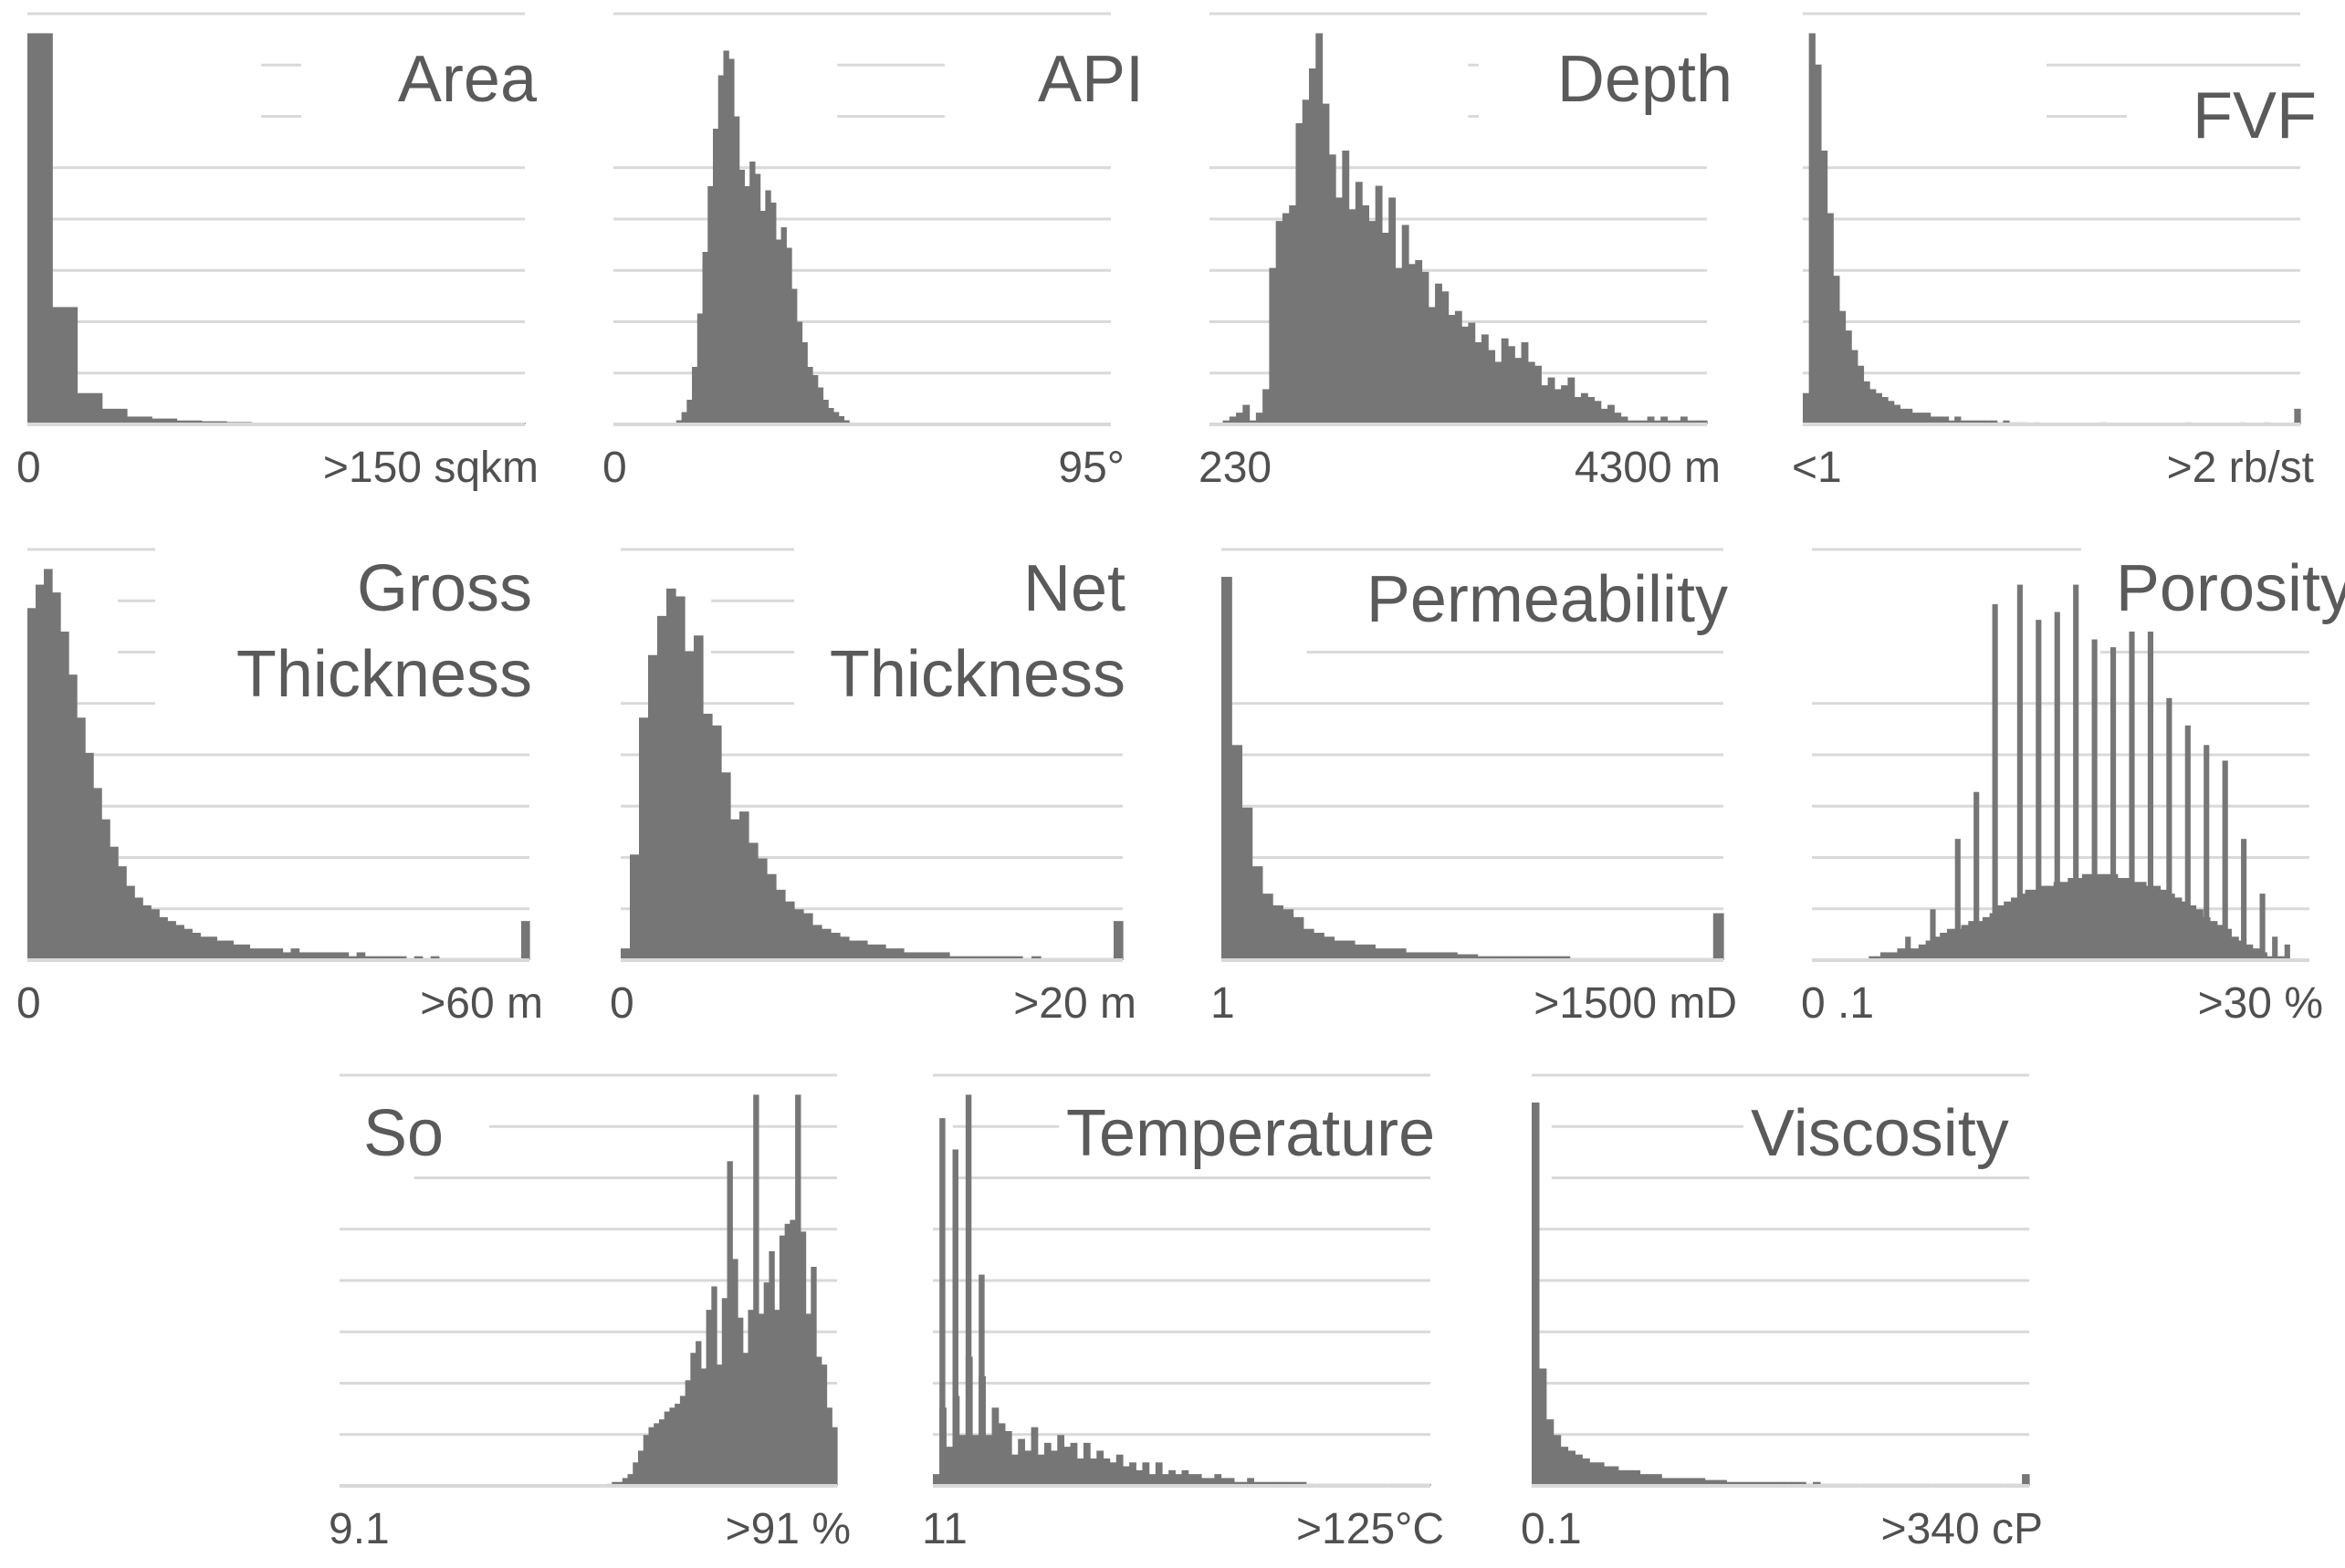 The width and height of the screenshot is (2345, 1568). Describe the element at coordinates (1183, 1320) in the screenshot. I see `histogram-panel-temperature: 11 >125°C` at that location.